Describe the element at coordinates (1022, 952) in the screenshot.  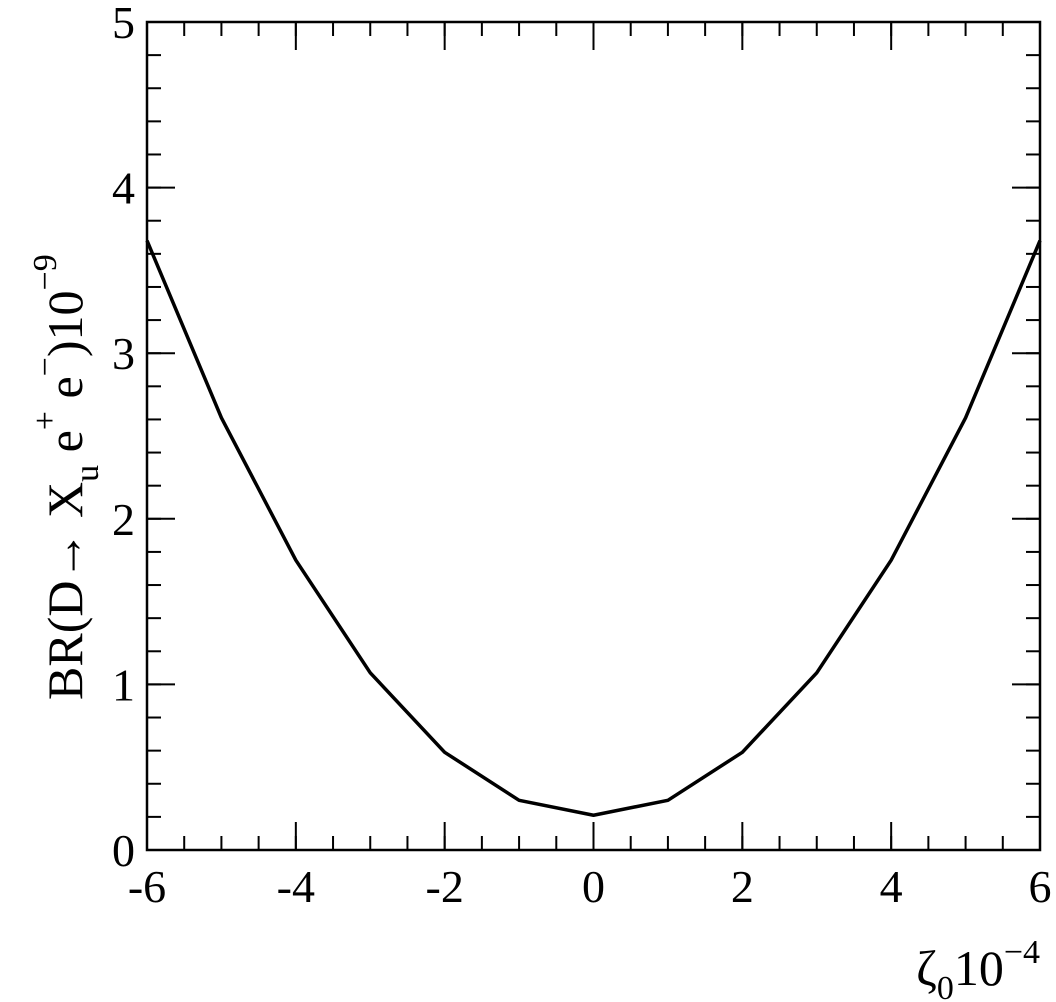
I see `x-label-part: −4` at that location.